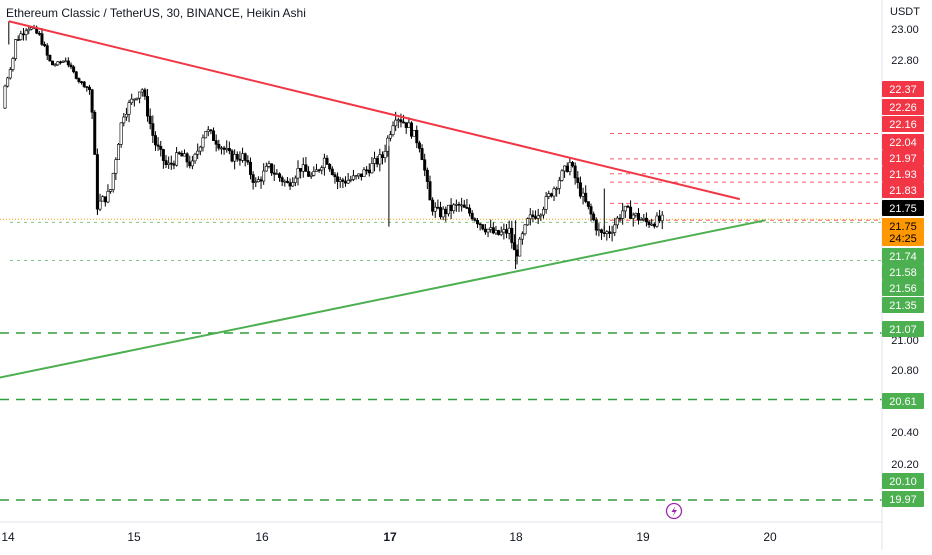 Image resolution: width=932 pixels, height=555 pixels. I want to click on price-label-text: 22.26, so click(903, 108).